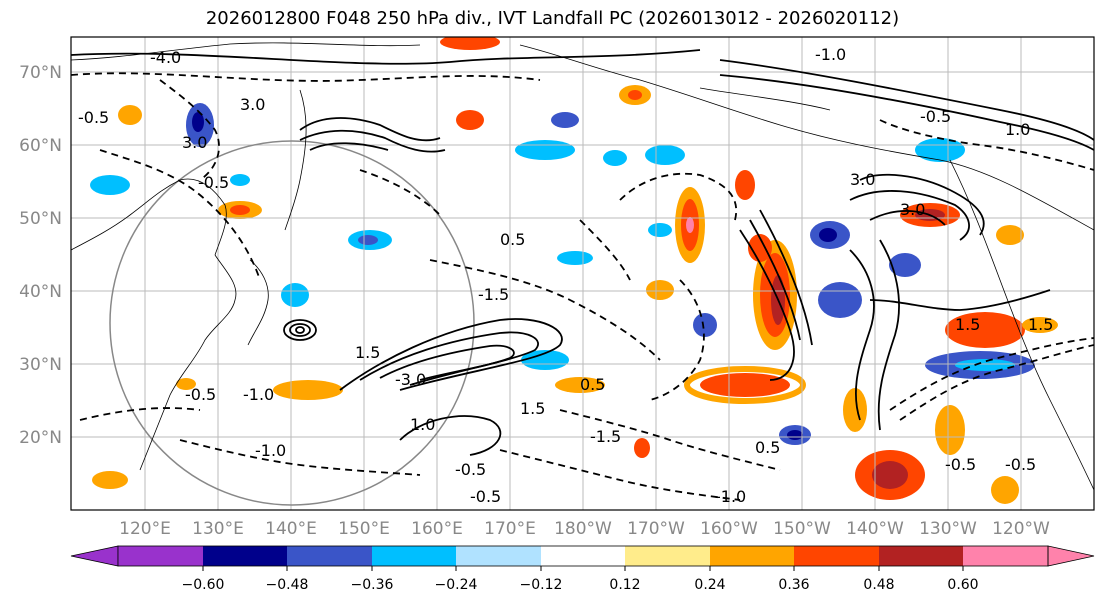 This screenshot has width=1105, height=604. What do you see at coordinates (709, 585) in the screenshot?
I see `colorbar-tick-label: 0.24` at bounding box center [709, 585].